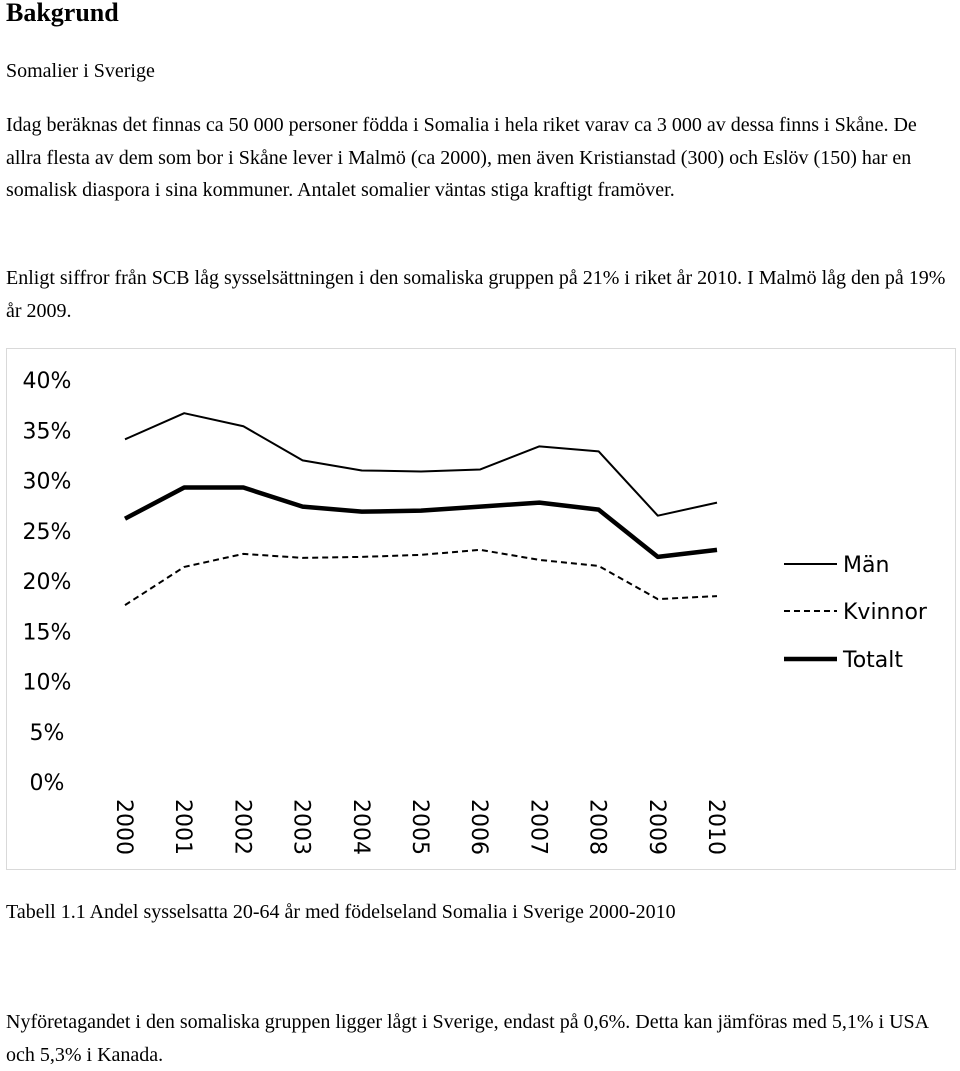  What do you see at coordinates (182, 827) in the screenshot?
I see `x-tick-label: 2001` at bounding box center [182, 827].